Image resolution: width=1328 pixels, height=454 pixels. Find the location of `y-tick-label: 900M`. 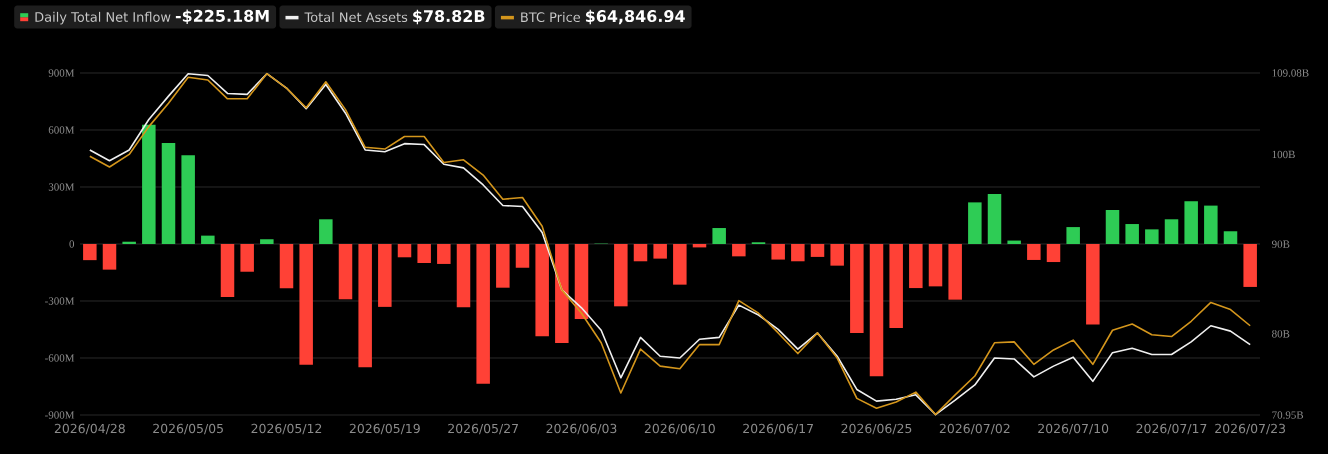

y-tick-label: 900M is located at coordinates (61, 73).